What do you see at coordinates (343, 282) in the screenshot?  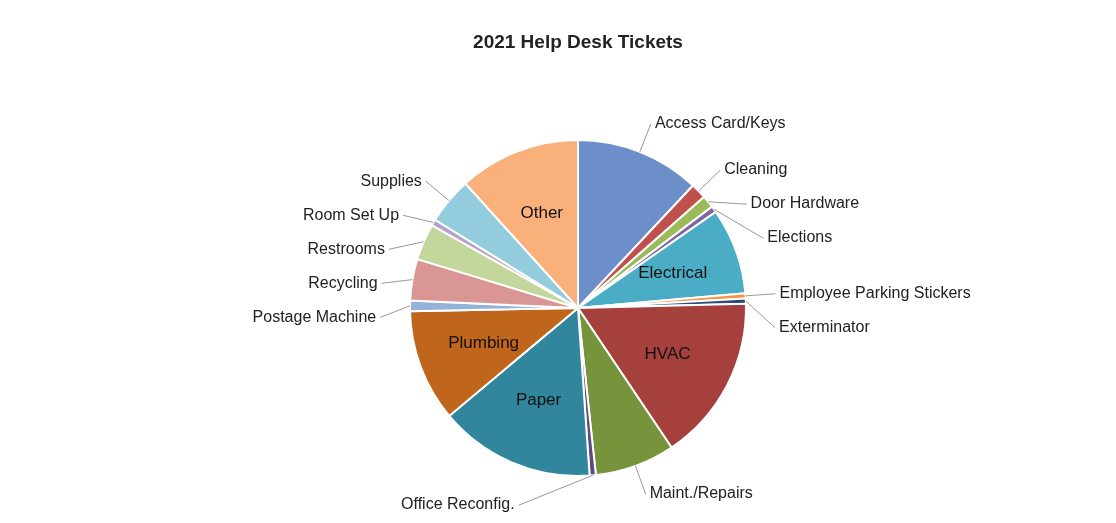 I see `slice-label: Recycling` at bounding box center [343, 282].